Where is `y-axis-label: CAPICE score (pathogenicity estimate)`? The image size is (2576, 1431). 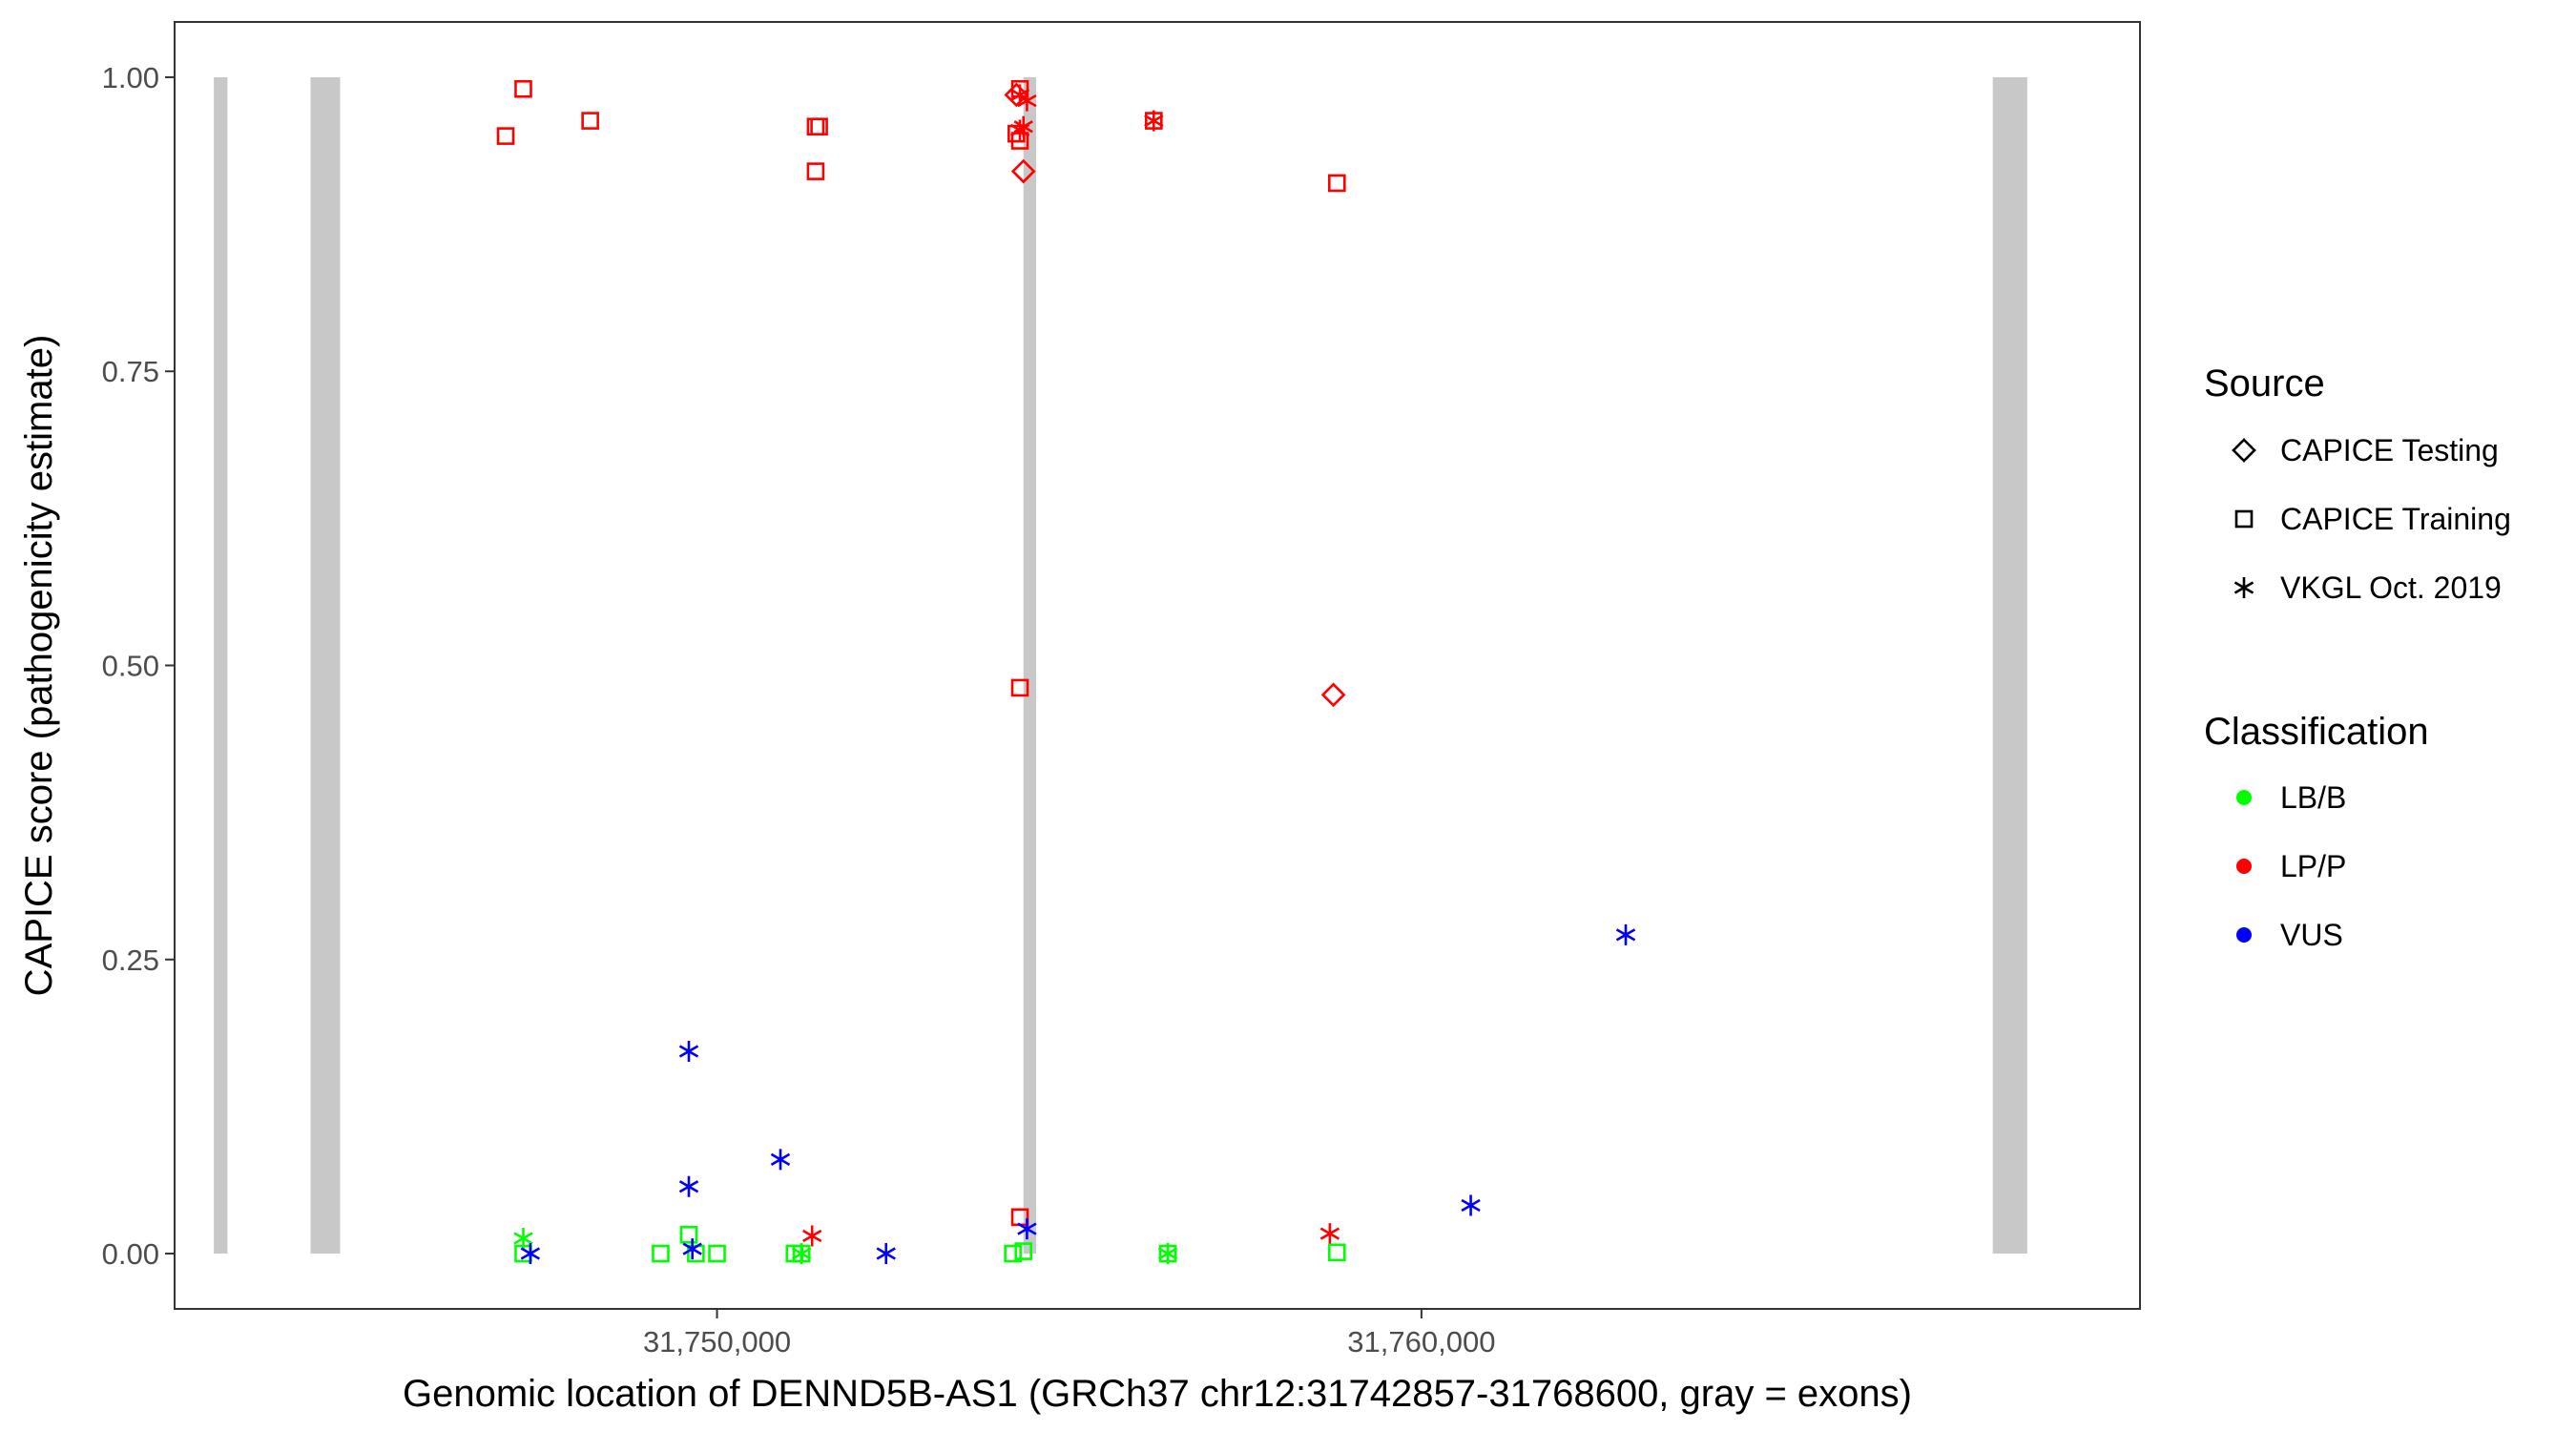
y-axis-label: CAPICE score (pathogenicity estimate) is located at coordinates (39, 666).